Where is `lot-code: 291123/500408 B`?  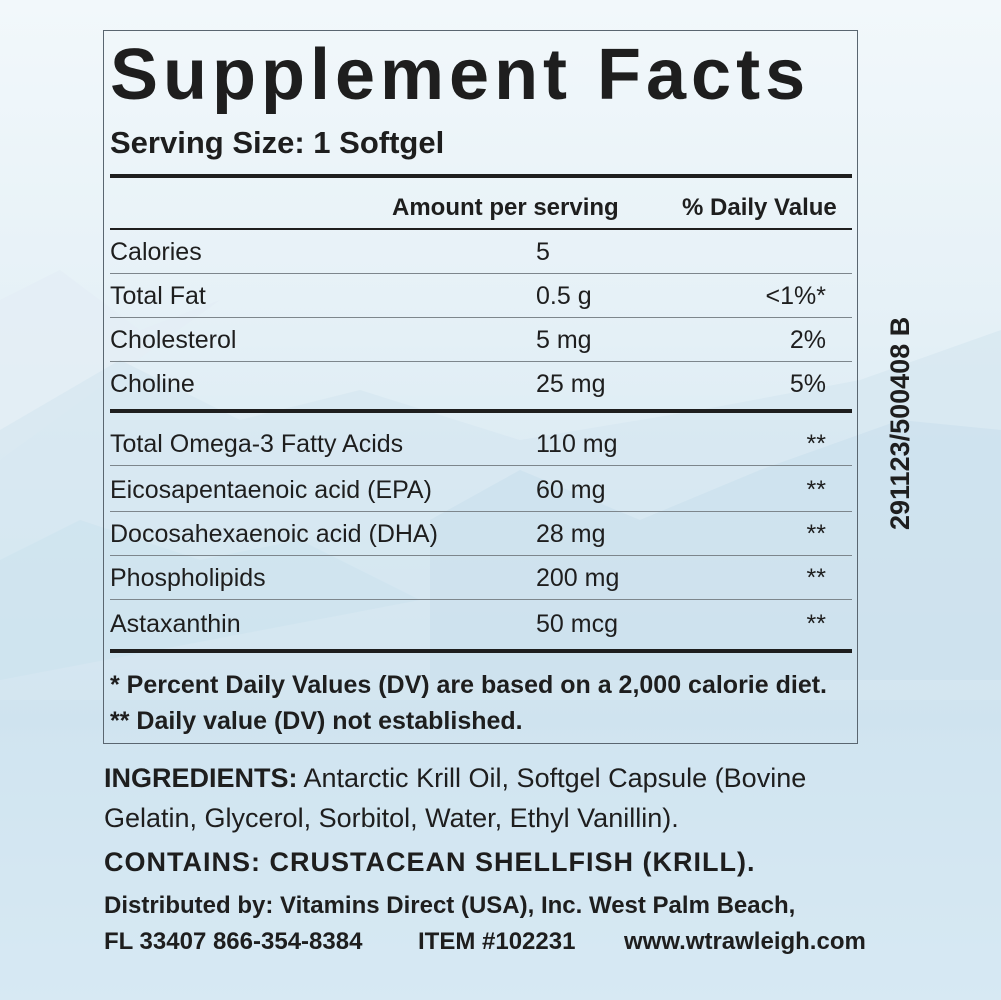
lot-code: 291123/500408 B is located at coordinates (900, 423).